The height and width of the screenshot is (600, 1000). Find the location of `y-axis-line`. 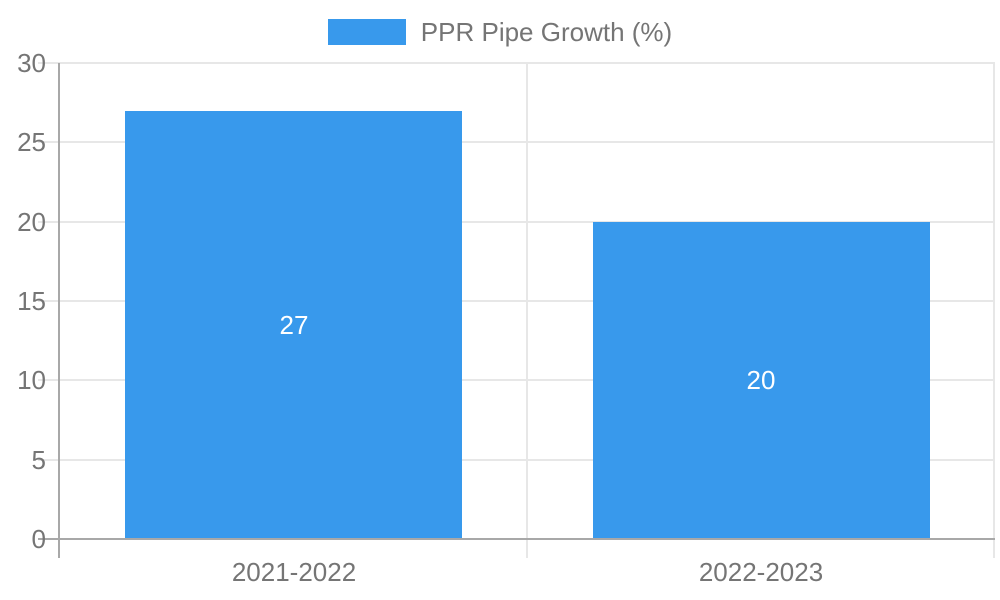

y-axis-line is located at coordinates (59, 310).